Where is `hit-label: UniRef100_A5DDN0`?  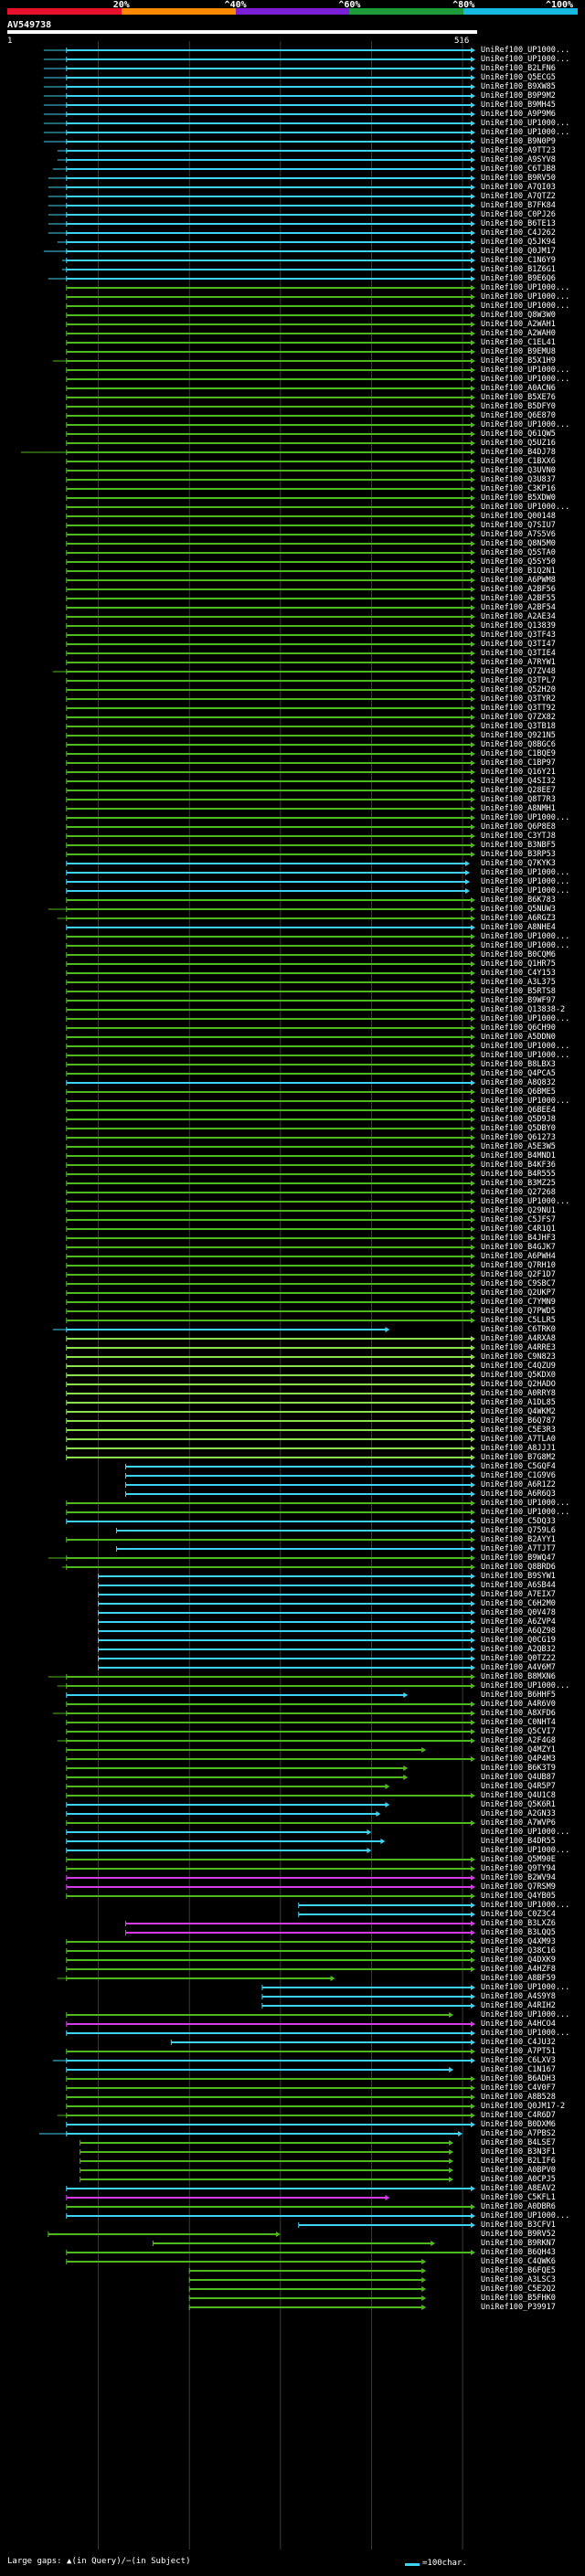
hit-label: UniRef100_A5DDN0 is located at coordinates (518, 1037).